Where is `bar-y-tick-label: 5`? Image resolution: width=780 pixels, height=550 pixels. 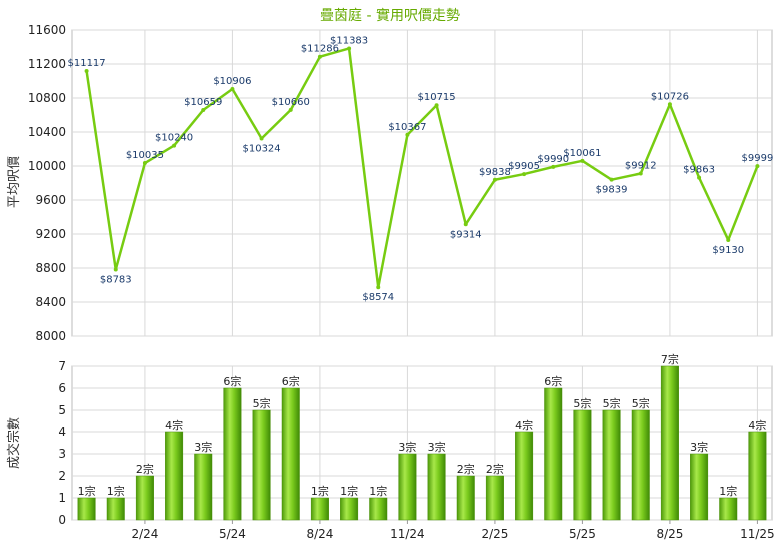
bar-y-tick-label: 5 is located at coordinates (62, 410).